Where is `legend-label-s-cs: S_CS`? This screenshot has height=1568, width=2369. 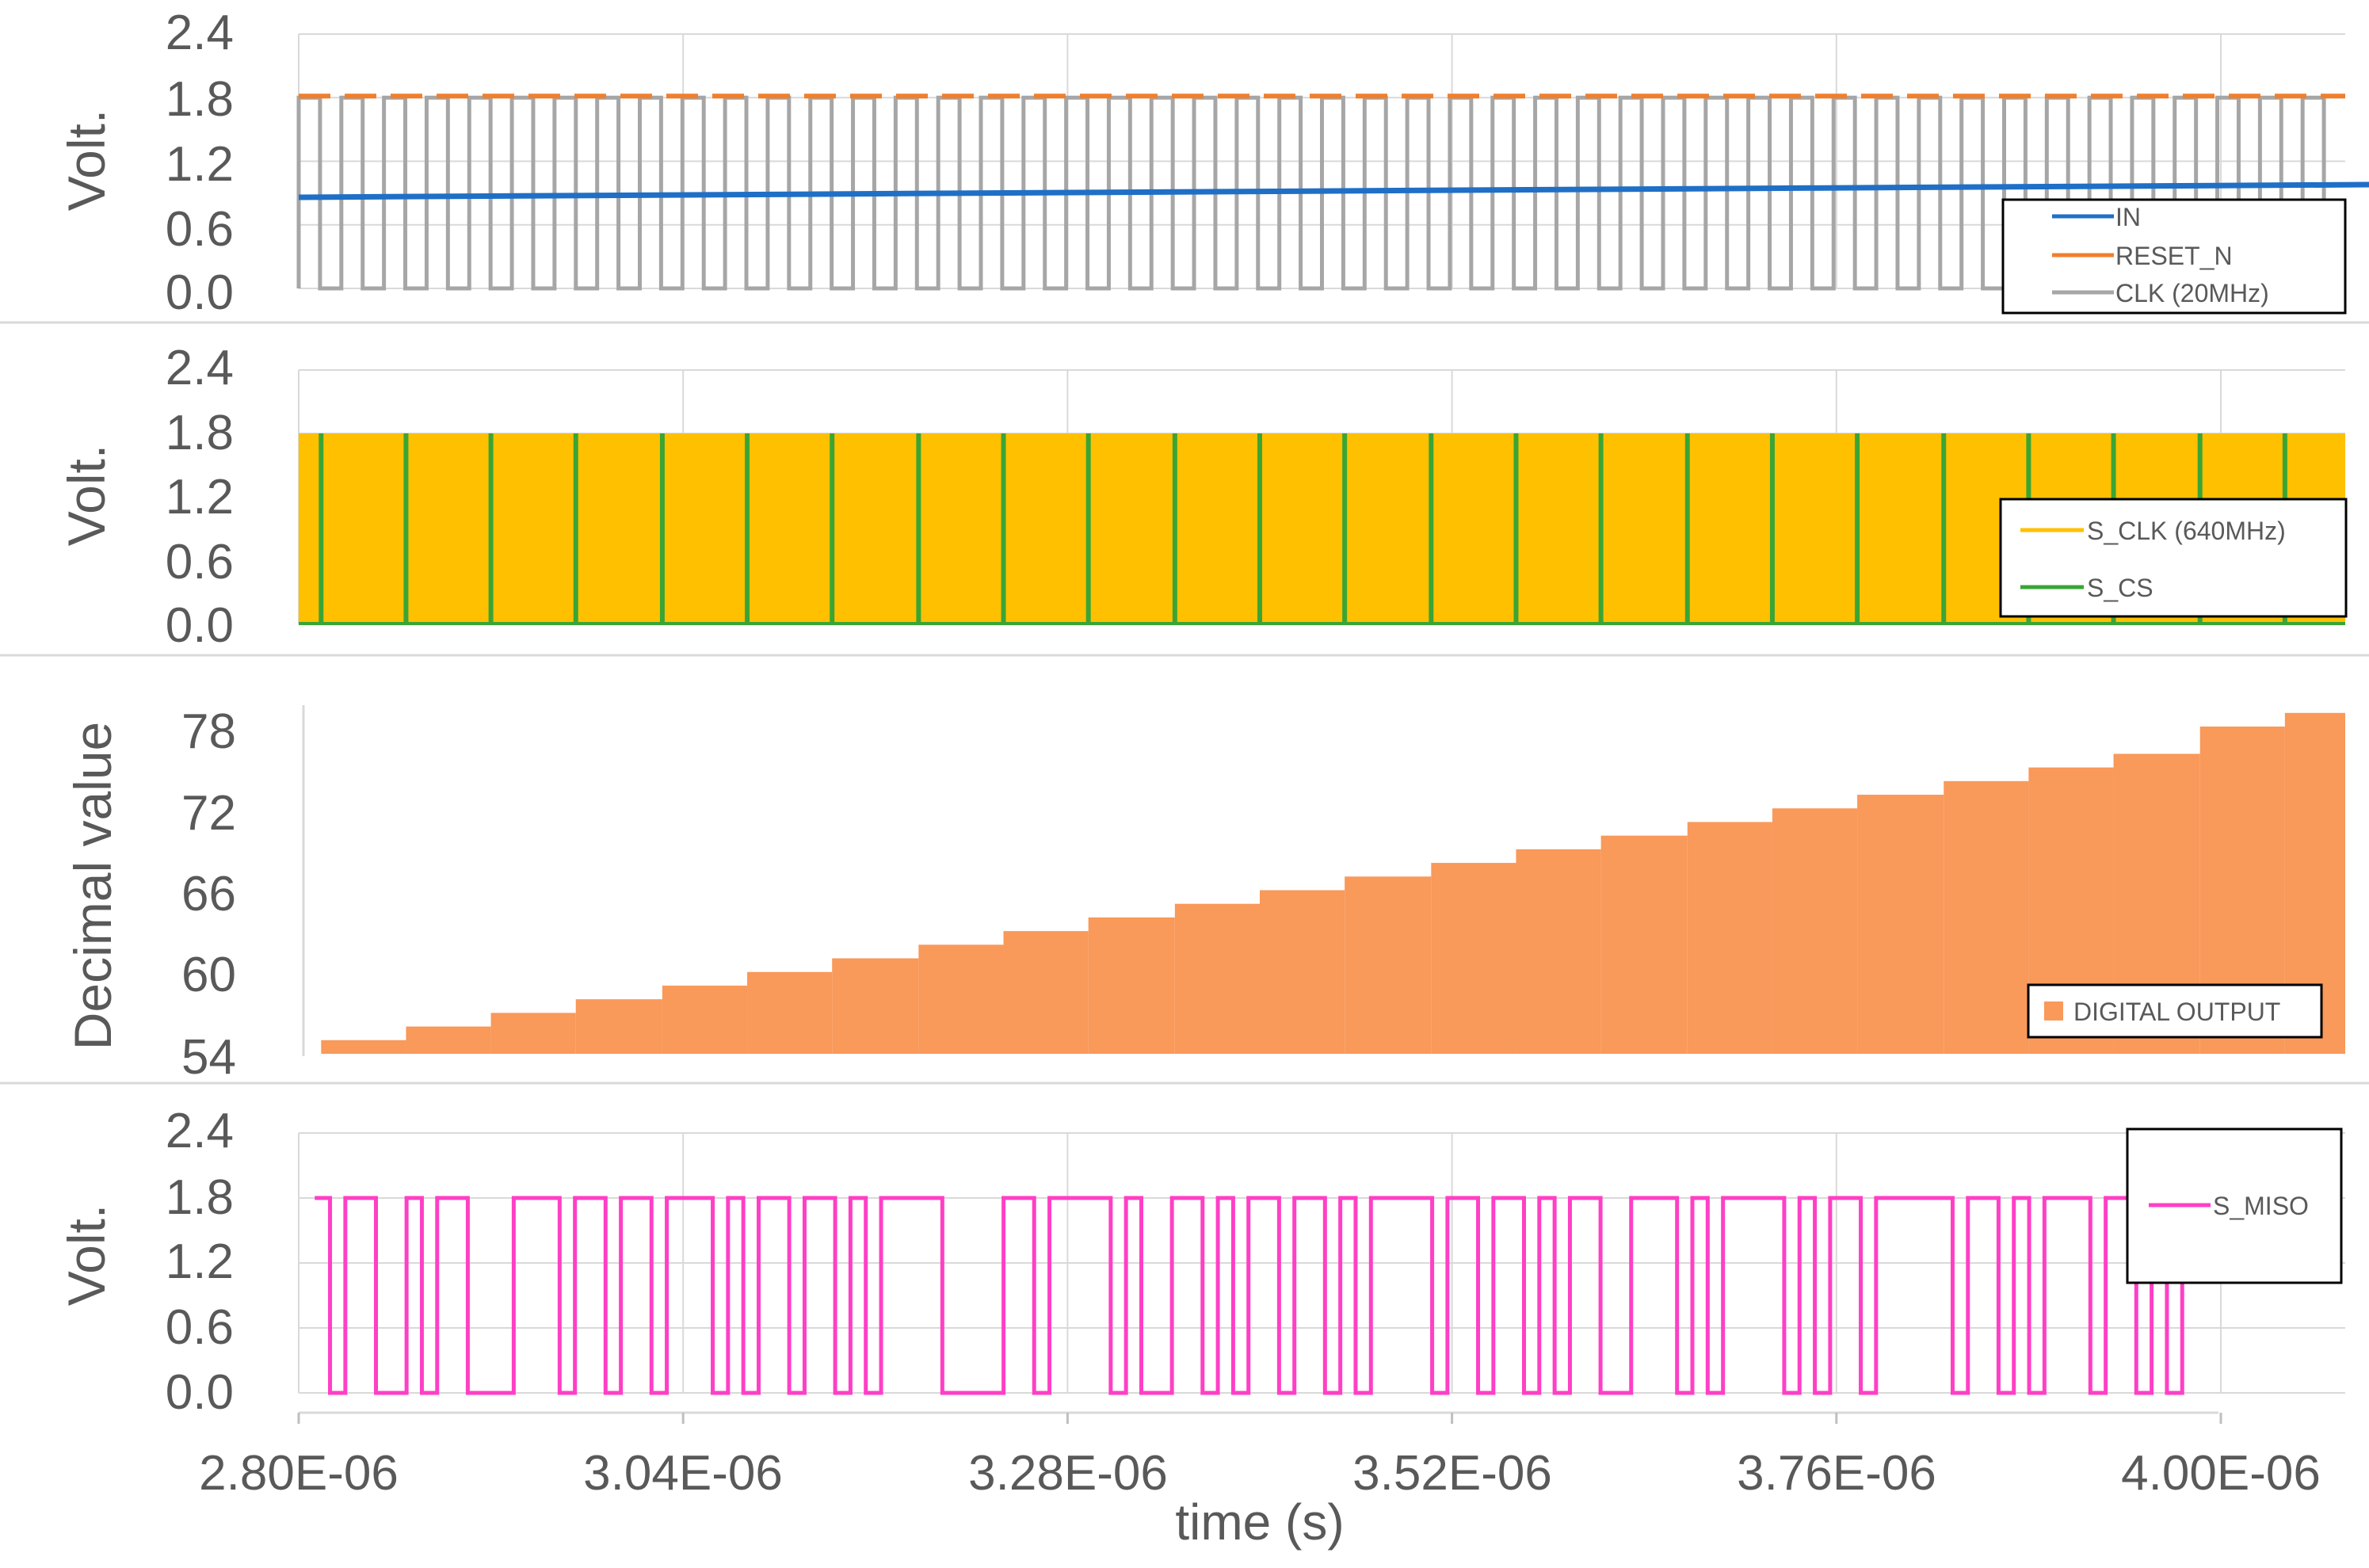 legend-label-s-cs: S_CS is located at coordinates (2120, 588).